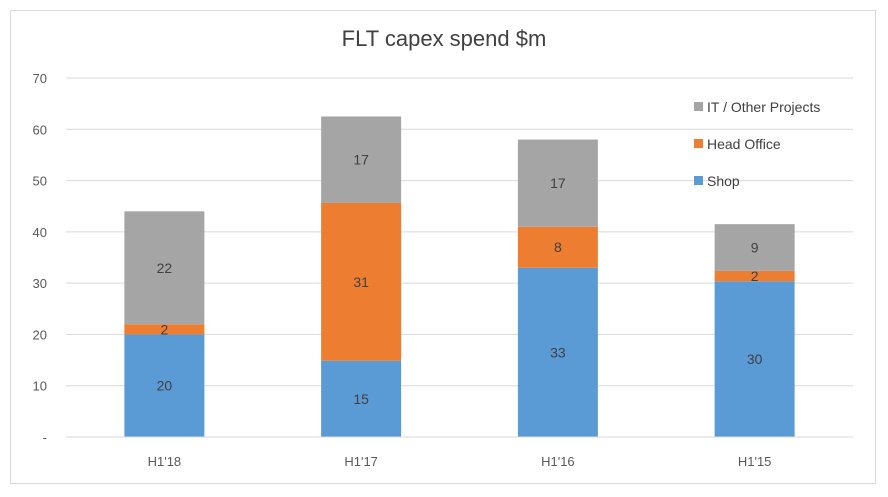 The height and width of the screenshot is (497, 888). I want to click on y-tick-label: 30, so click(40, 283).